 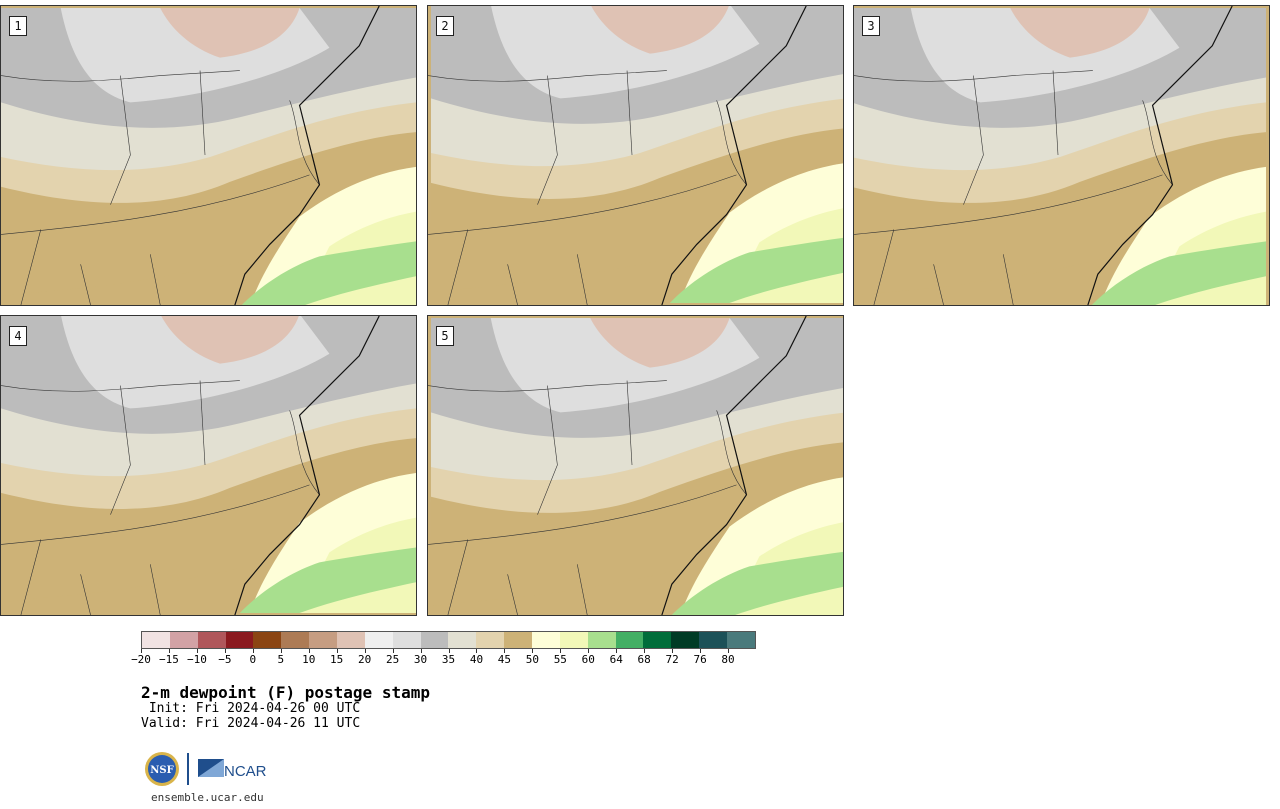 What do you see at coordinates (700, 659) in the screenshot?
I see `colorbar-tick-label: 76` at bounding box center [700, 659].